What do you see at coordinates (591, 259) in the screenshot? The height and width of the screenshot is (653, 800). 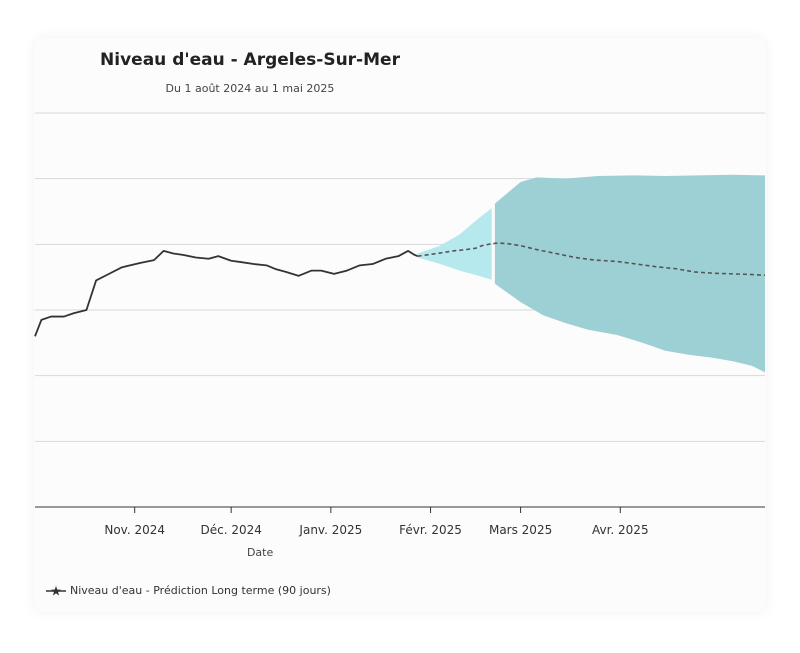 I see `forecast-line` at bounding box center [591, 259].